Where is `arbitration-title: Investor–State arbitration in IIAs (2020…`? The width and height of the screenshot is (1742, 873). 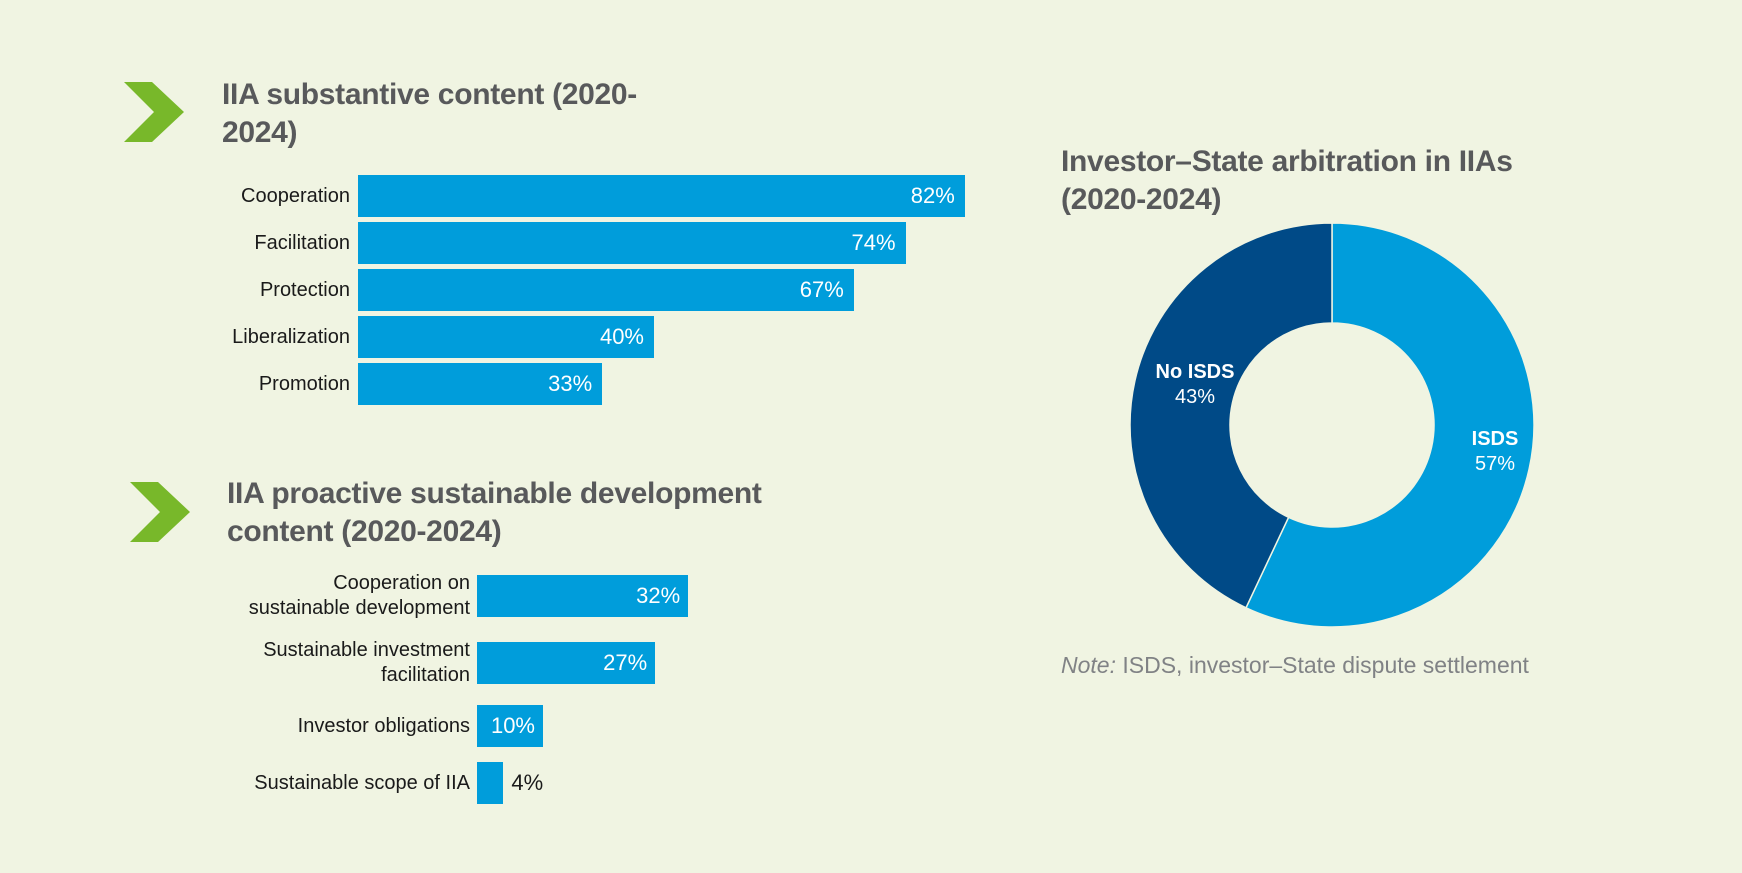
arbitration-title: Investor–State arbitration in IIAs (2020… is located at coordinates (1287, 180).